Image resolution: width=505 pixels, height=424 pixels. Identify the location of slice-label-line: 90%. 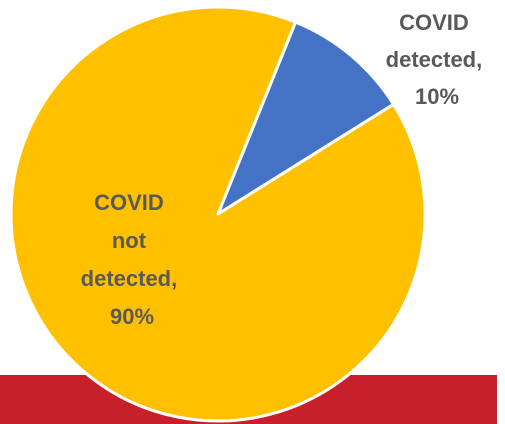
(132, 316).